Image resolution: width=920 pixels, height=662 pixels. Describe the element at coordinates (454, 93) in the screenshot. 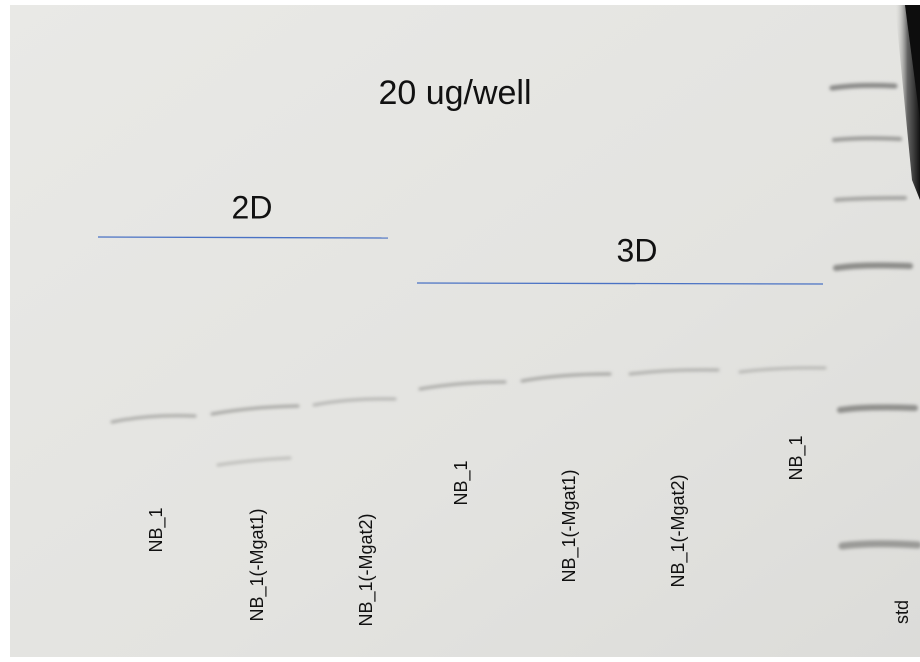

I see `title: 20 ug/well` at that location.